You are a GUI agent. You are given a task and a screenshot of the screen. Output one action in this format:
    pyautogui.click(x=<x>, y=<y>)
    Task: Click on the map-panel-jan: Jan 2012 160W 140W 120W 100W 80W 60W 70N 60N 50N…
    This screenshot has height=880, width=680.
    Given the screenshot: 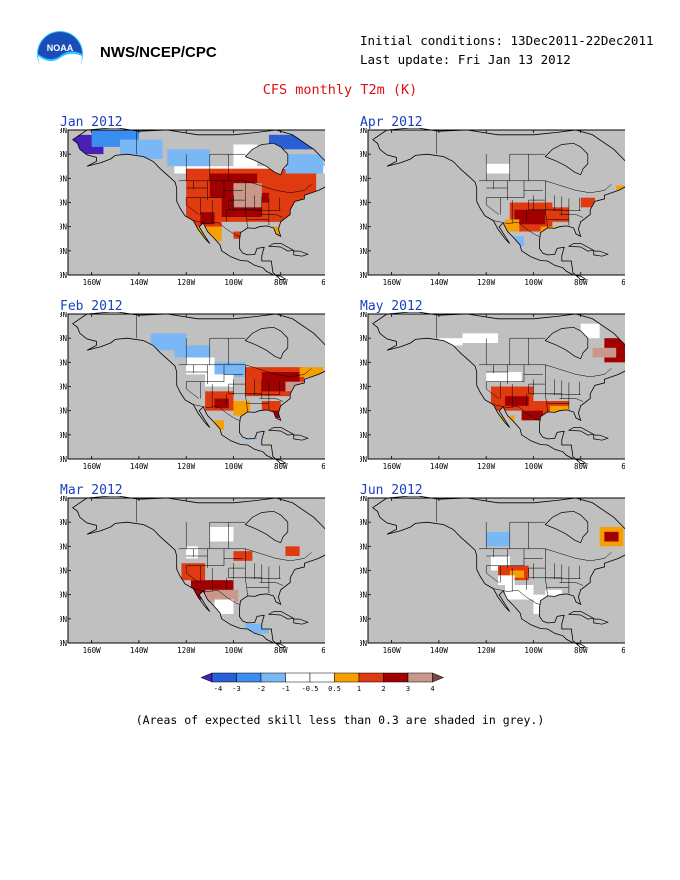 What is the action you would take?
    pyautogui.click(x=192, y=209)
    